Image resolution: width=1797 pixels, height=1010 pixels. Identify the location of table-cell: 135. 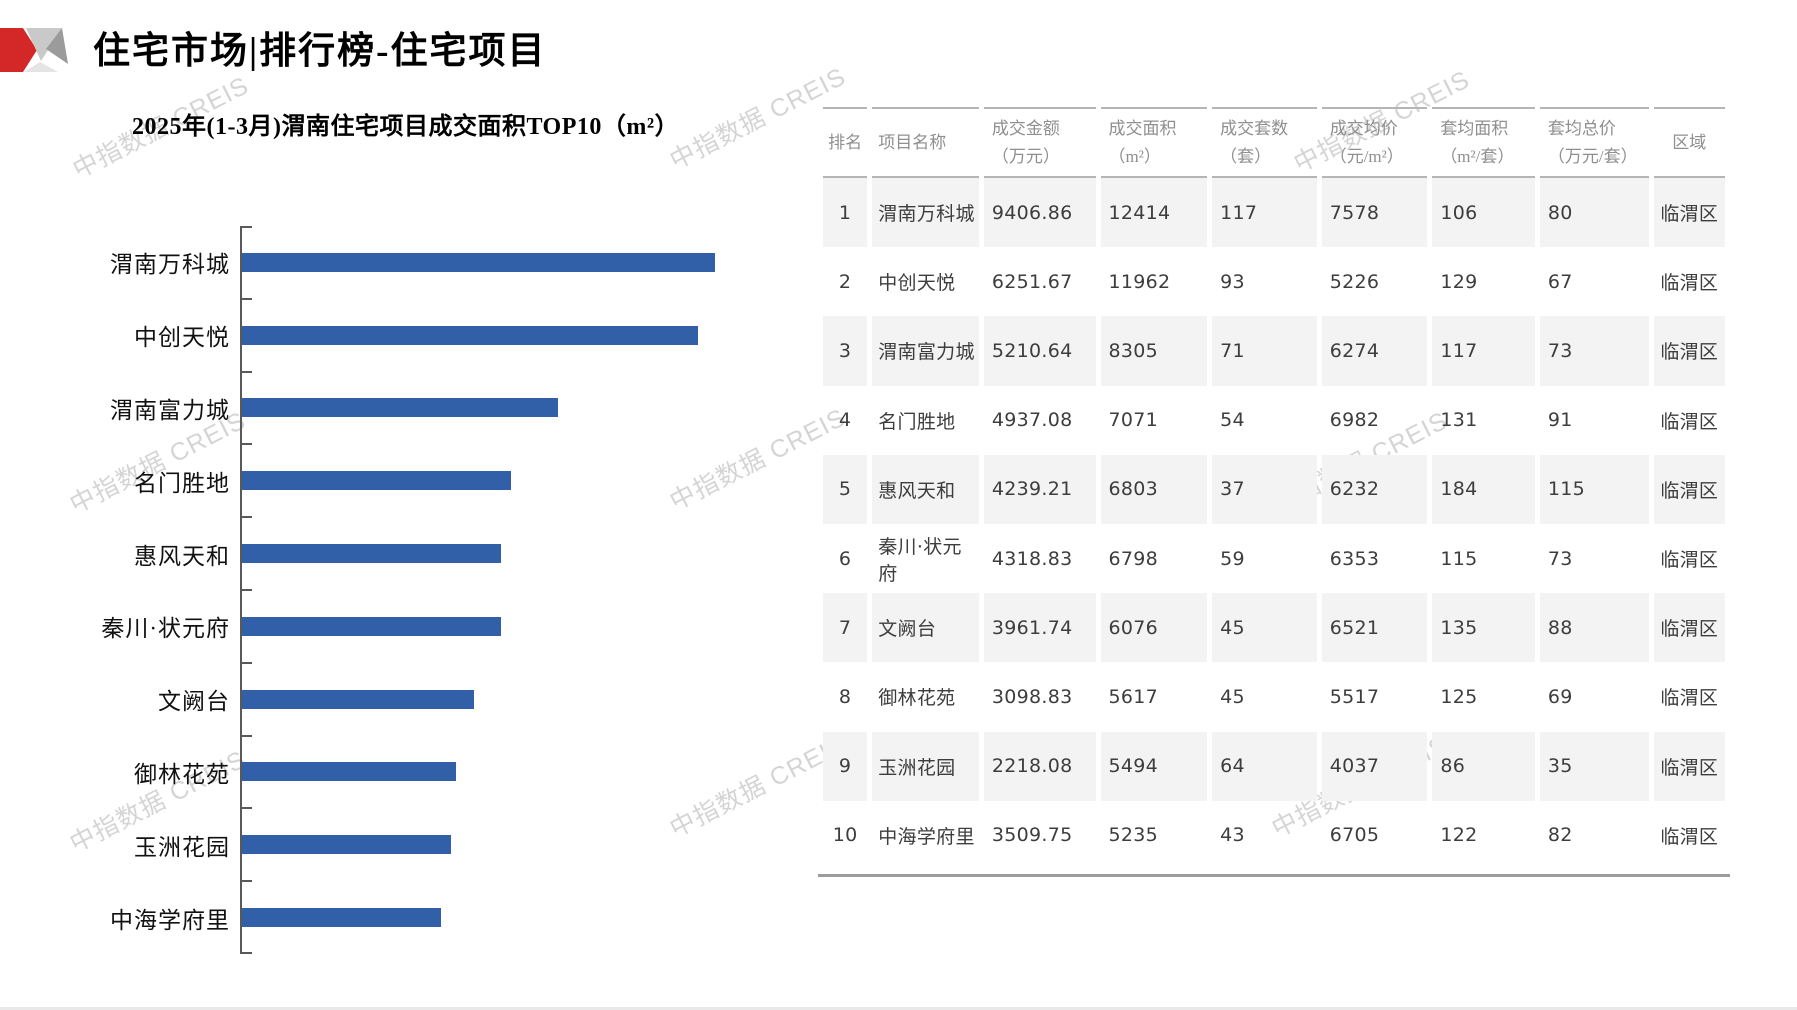
(1483, 628).